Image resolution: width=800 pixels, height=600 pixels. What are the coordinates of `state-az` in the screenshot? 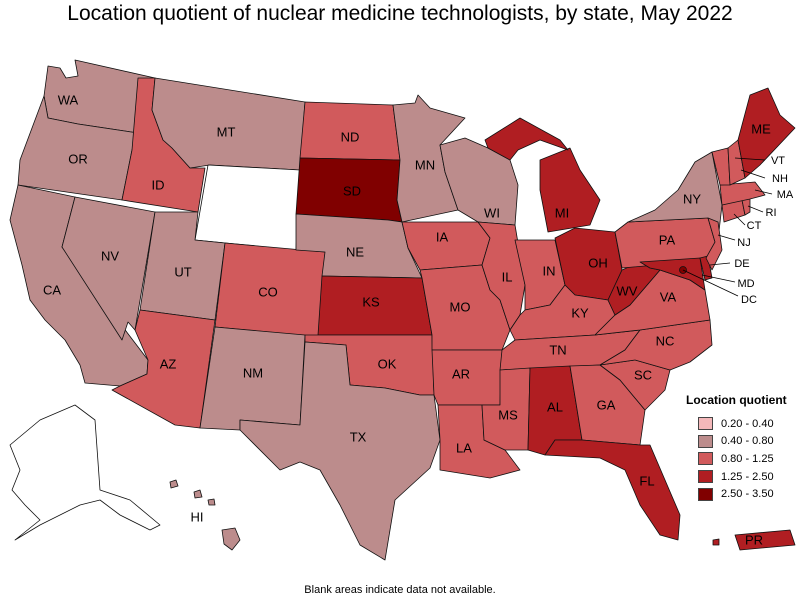 It's located at (163, 369).